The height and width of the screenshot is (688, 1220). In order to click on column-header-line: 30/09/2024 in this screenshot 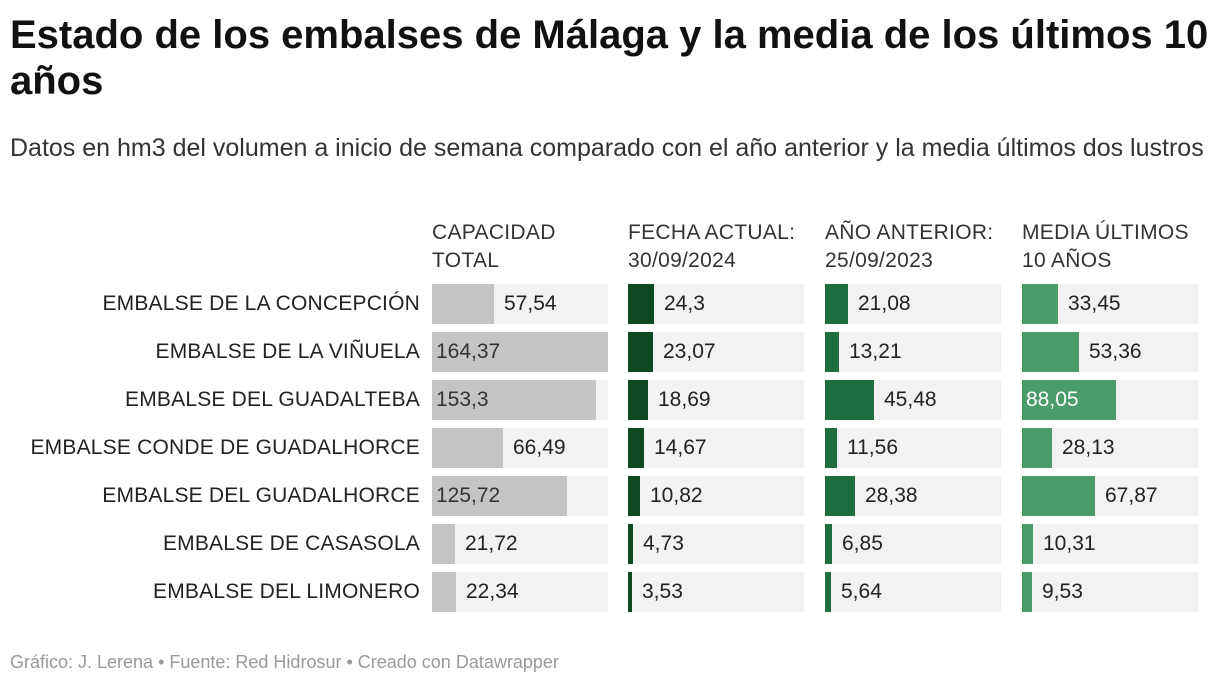, I will do `click(682, 260)`.